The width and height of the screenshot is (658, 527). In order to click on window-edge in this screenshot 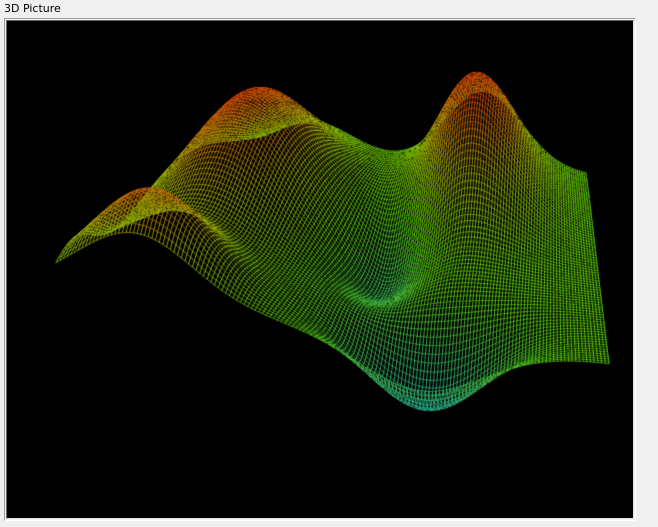, I will do `click(649, 272)`.